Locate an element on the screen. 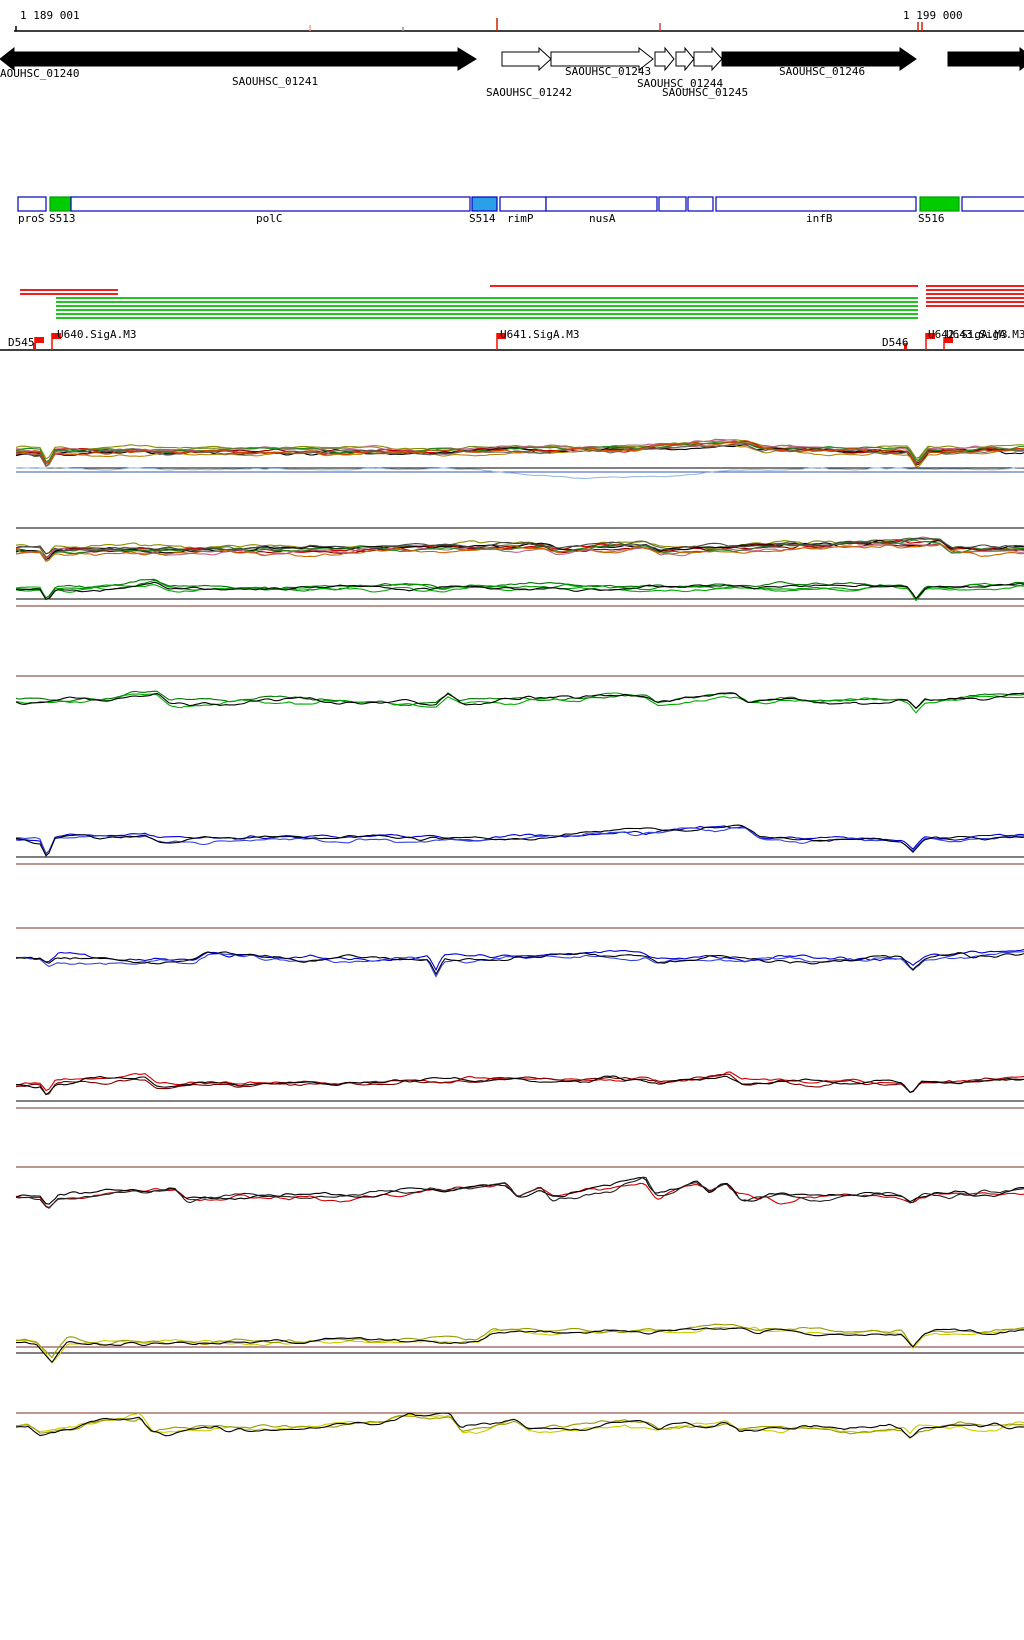  model-label: S514 is located at coordinates (482, 218).